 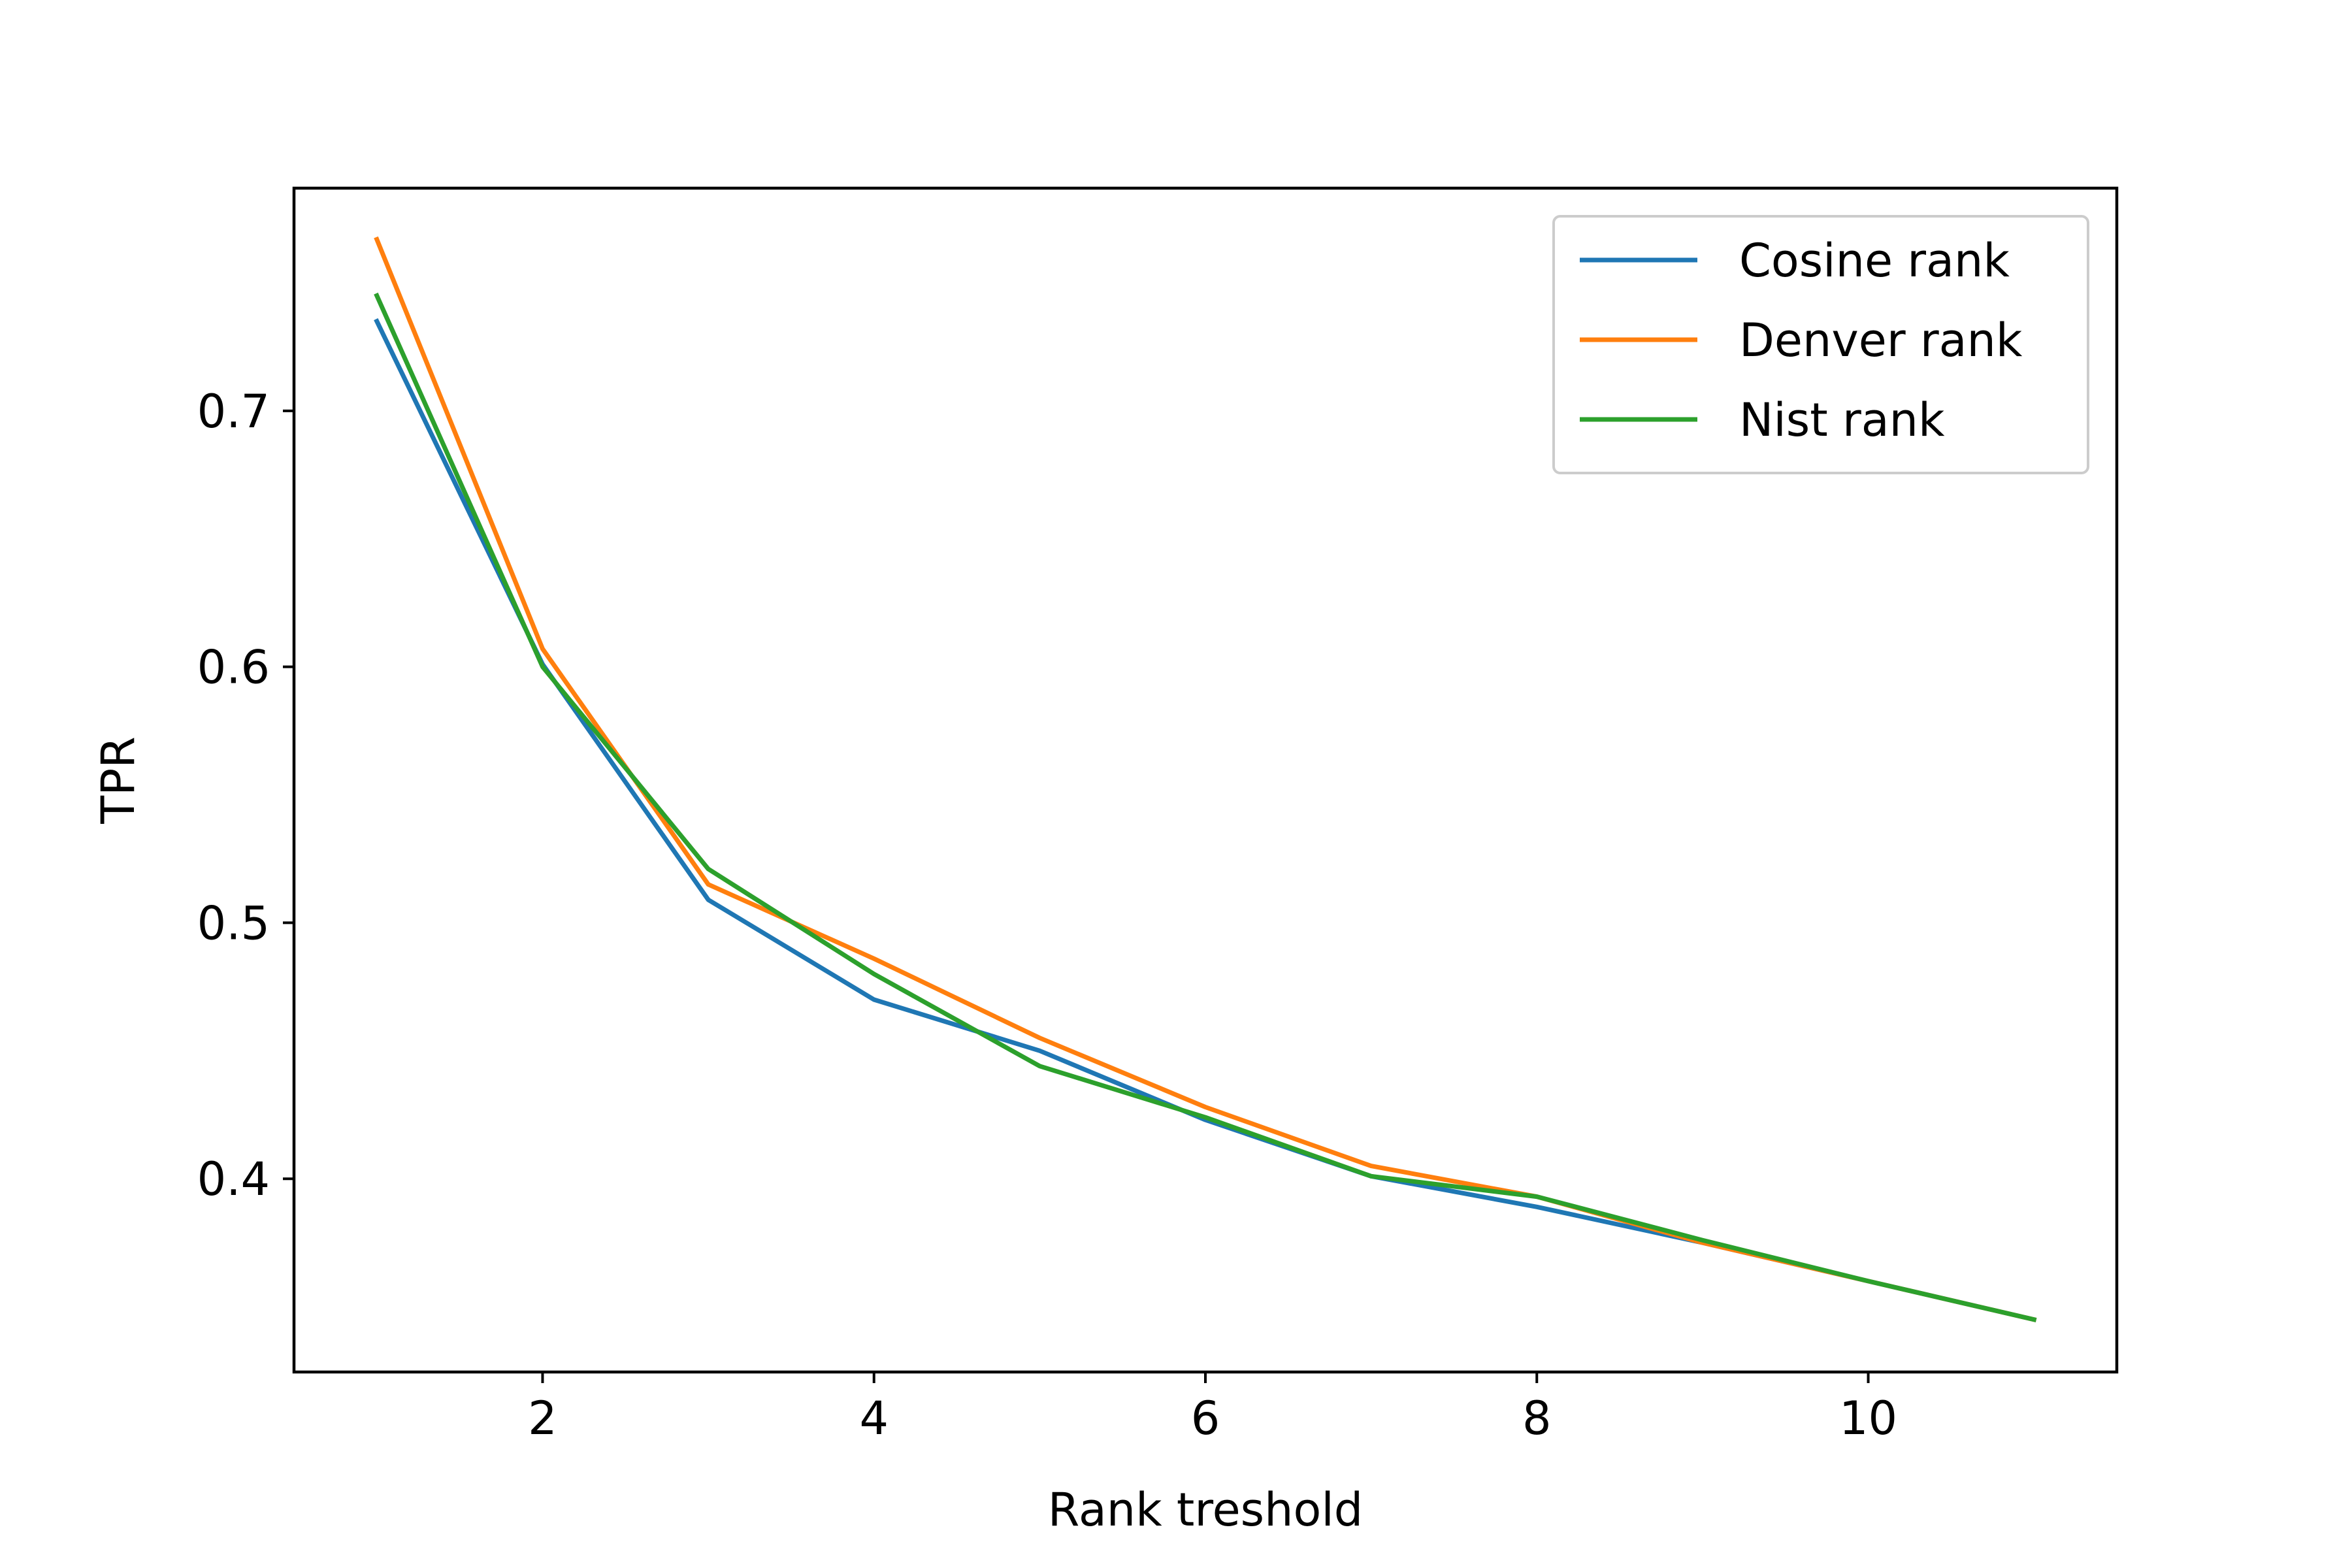 What do you see at coordinates (233, 411) in the screenshot?
I see `y-tick-label: 0.7` at bounding box center [233, 411].